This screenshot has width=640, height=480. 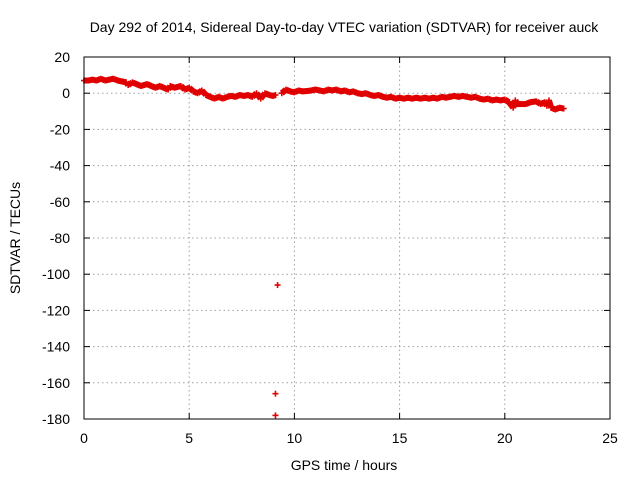 What do you see at coordinates (15, 238) in the screenshot?
I see `y-axis-label: SDTVAR / TECUs` at bounding box center [15, 238].